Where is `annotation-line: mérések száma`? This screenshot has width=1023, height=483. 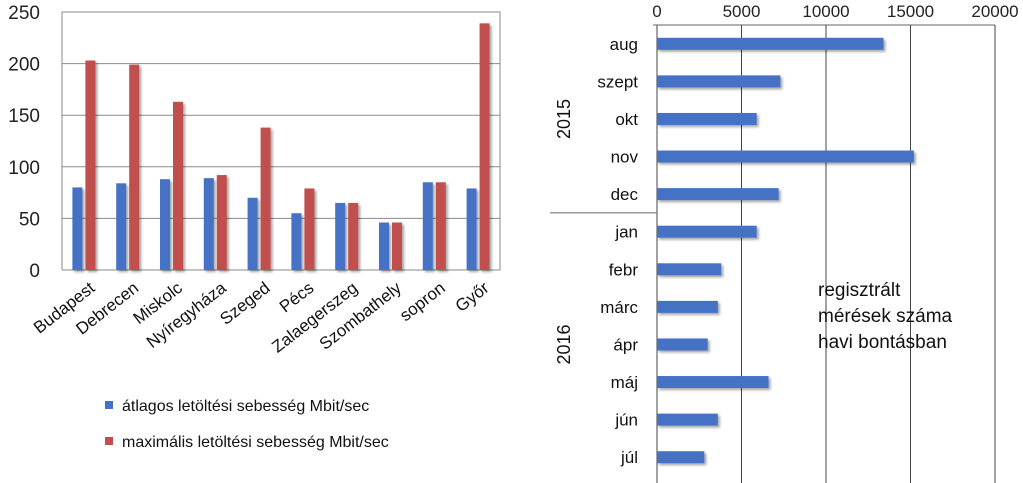 annotation-line: mérések száma is located at coordinates (885, 316).